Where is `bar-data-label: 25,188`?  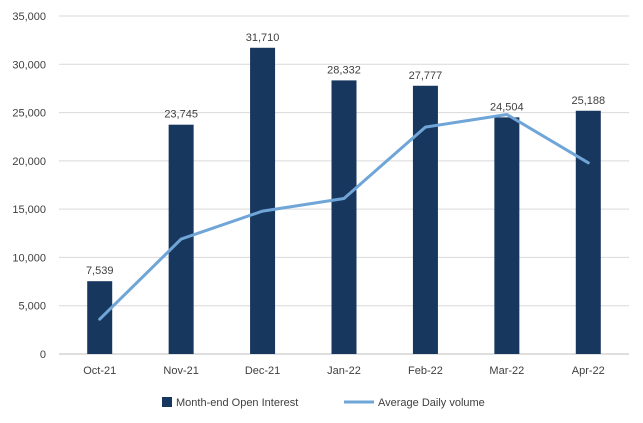 bar-data-label: 25,188 is located at coordinates (588, 101).